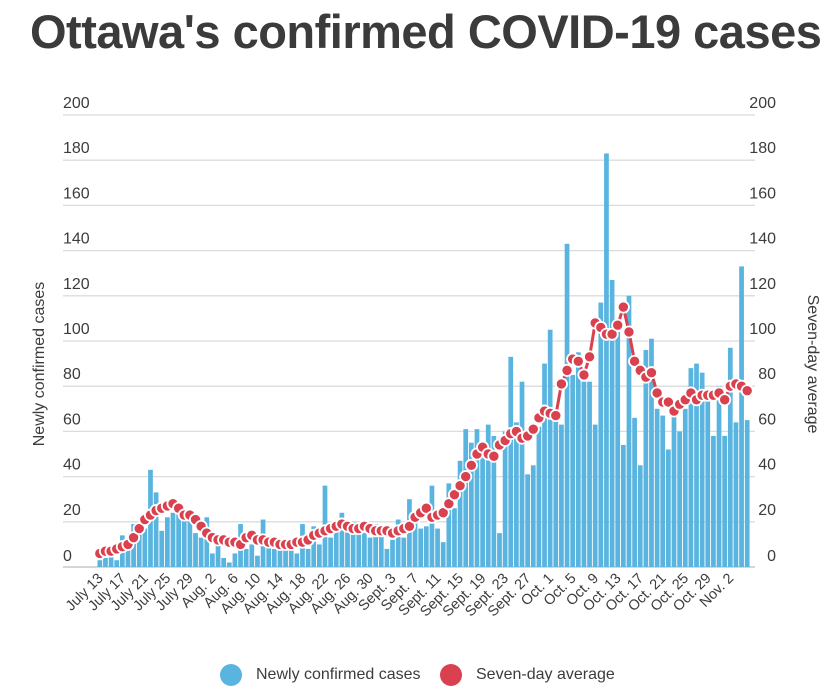  I want to click on y-tick-left: 80, so click(72, 374).